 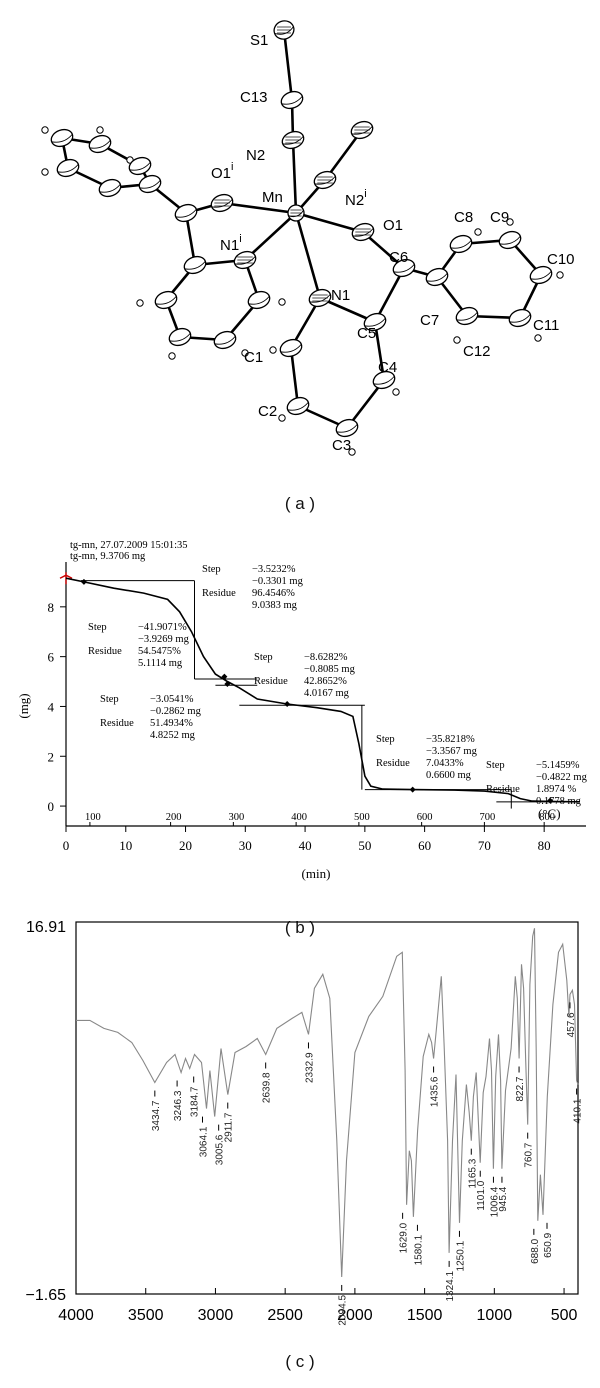 What do you see at coordinates (51, 706) in the screenshot?
I see `tg-y-tick-label: 4` at bounding box center [51, 706].